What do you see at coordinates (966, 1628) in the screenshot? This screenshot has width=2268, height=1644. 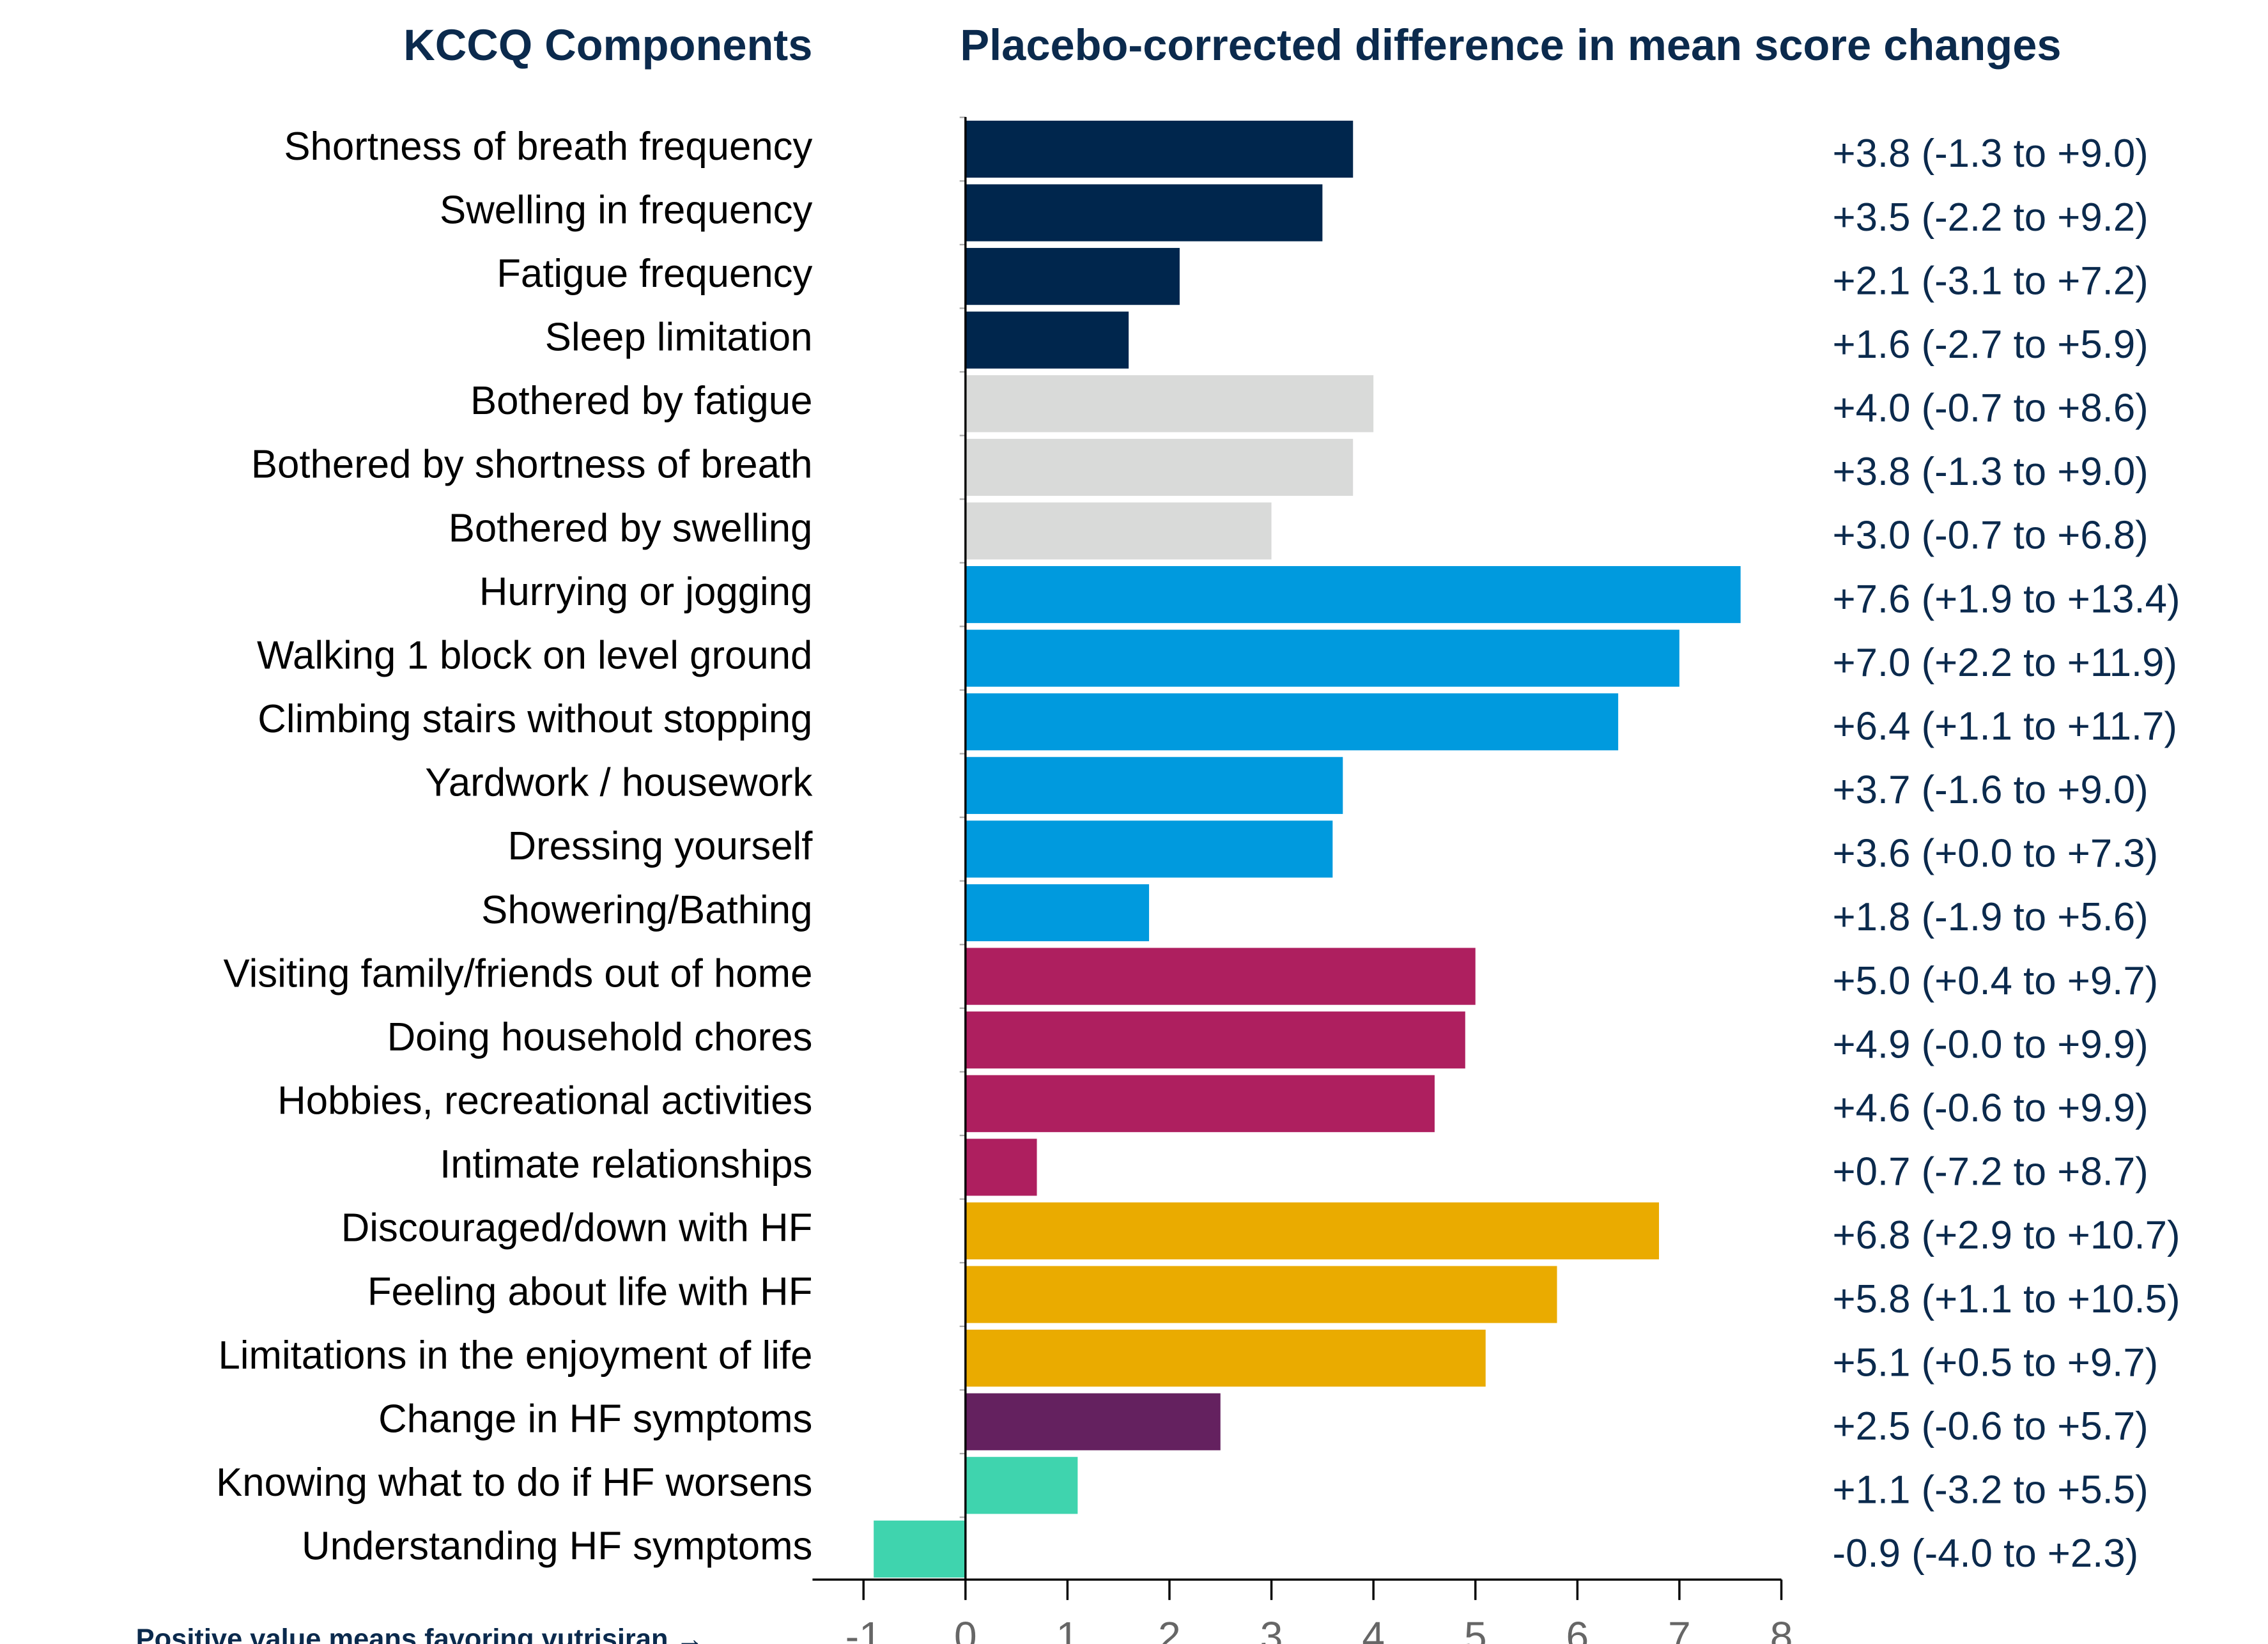 I see `x-tick-label: 0` at bounding box center [966, 1628].